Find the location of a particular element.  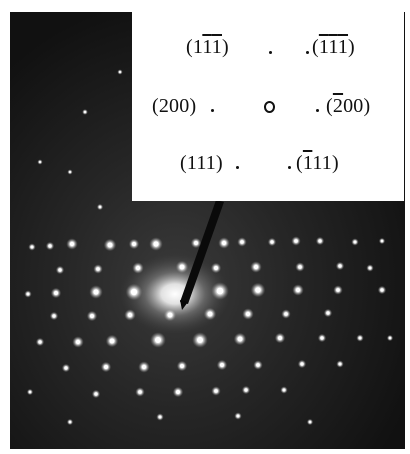

label-minus1-11: (111) is located at coordinates (317, 163).